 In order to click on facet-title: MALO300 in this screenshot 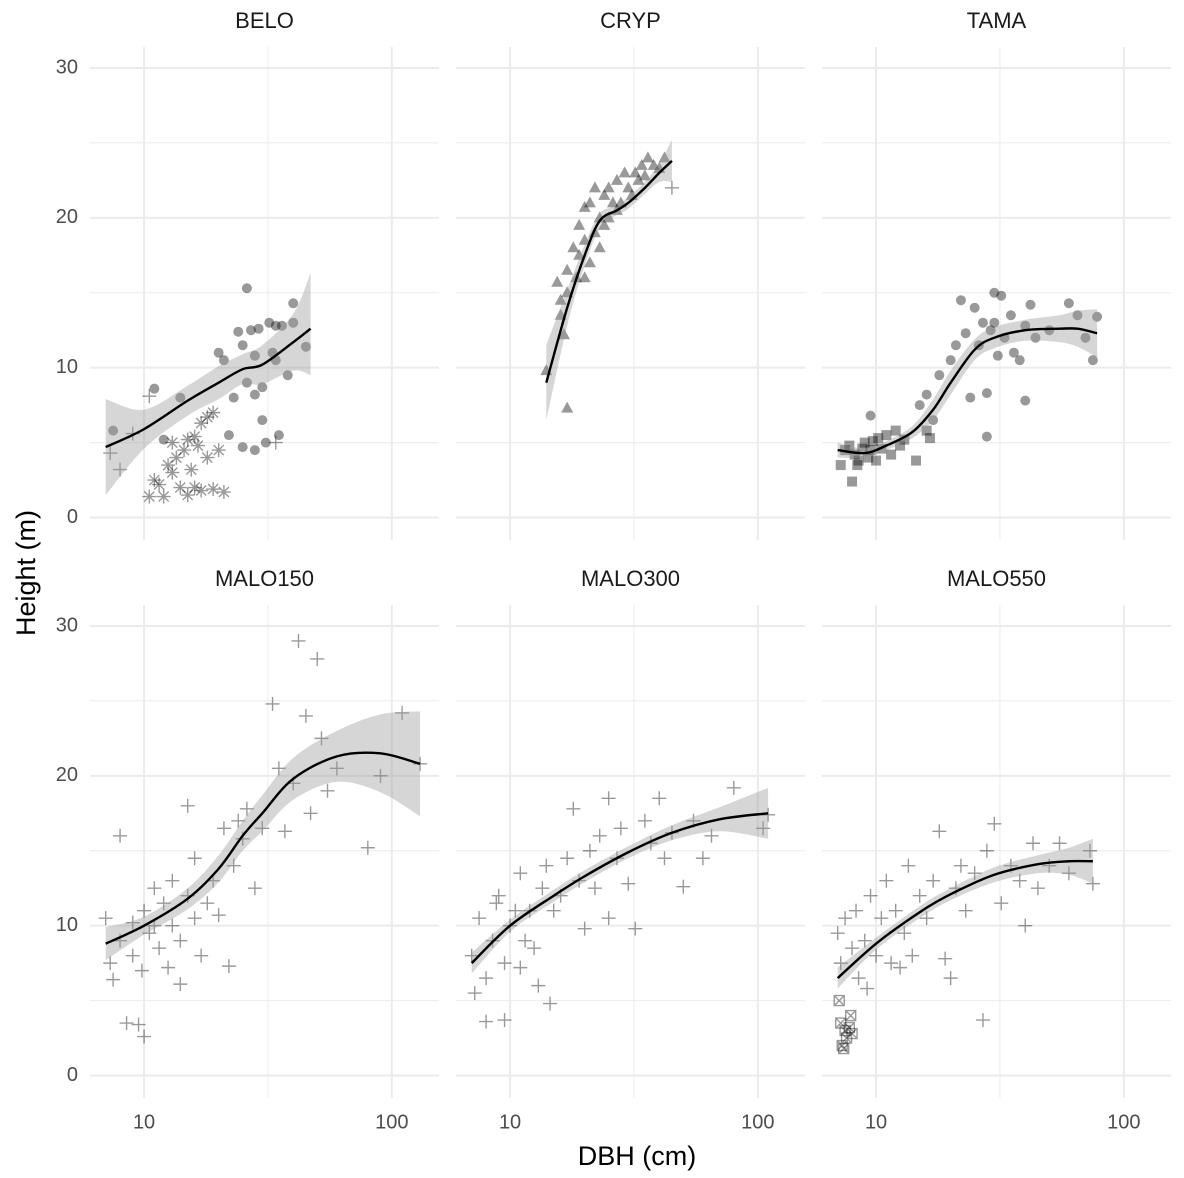, I will do `click(630, 578)`.